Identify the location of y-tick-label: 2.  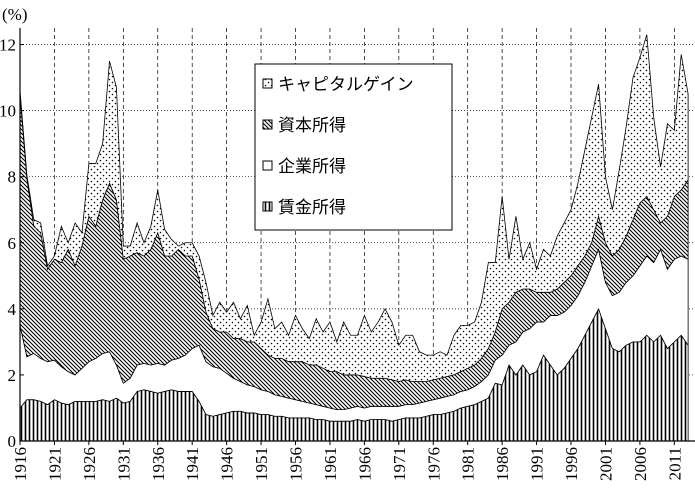
(12, 375).